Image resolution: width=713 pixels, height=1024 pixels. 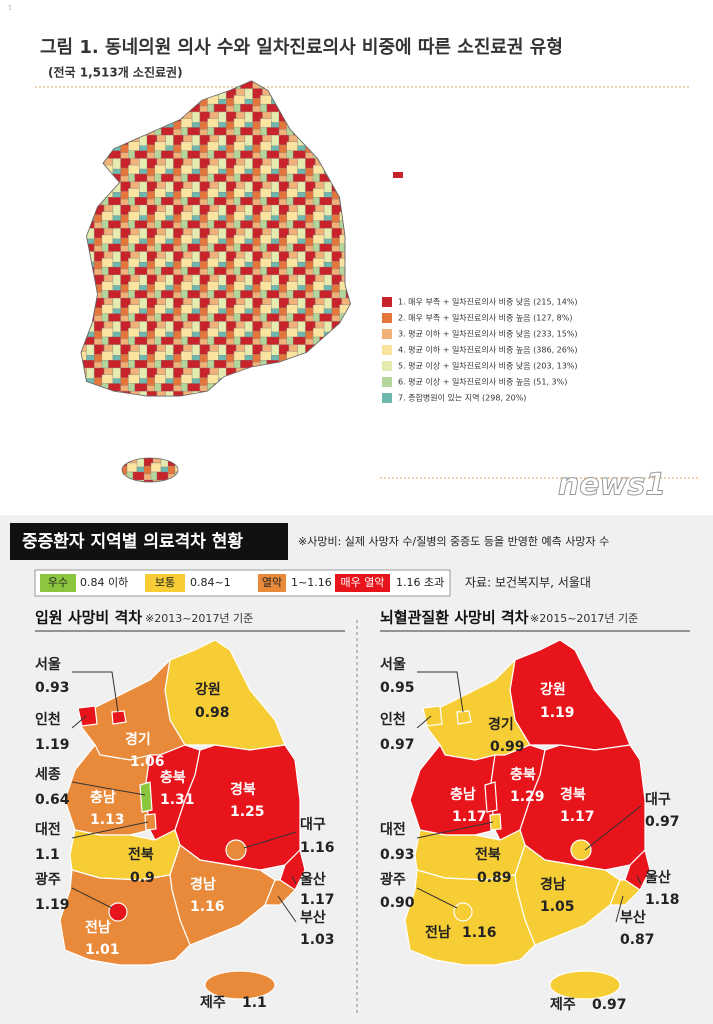 What do you see at coordinates (177, 800) in the screenshot?
I see `region-value: 1.31` at bounding box center [177, 800].